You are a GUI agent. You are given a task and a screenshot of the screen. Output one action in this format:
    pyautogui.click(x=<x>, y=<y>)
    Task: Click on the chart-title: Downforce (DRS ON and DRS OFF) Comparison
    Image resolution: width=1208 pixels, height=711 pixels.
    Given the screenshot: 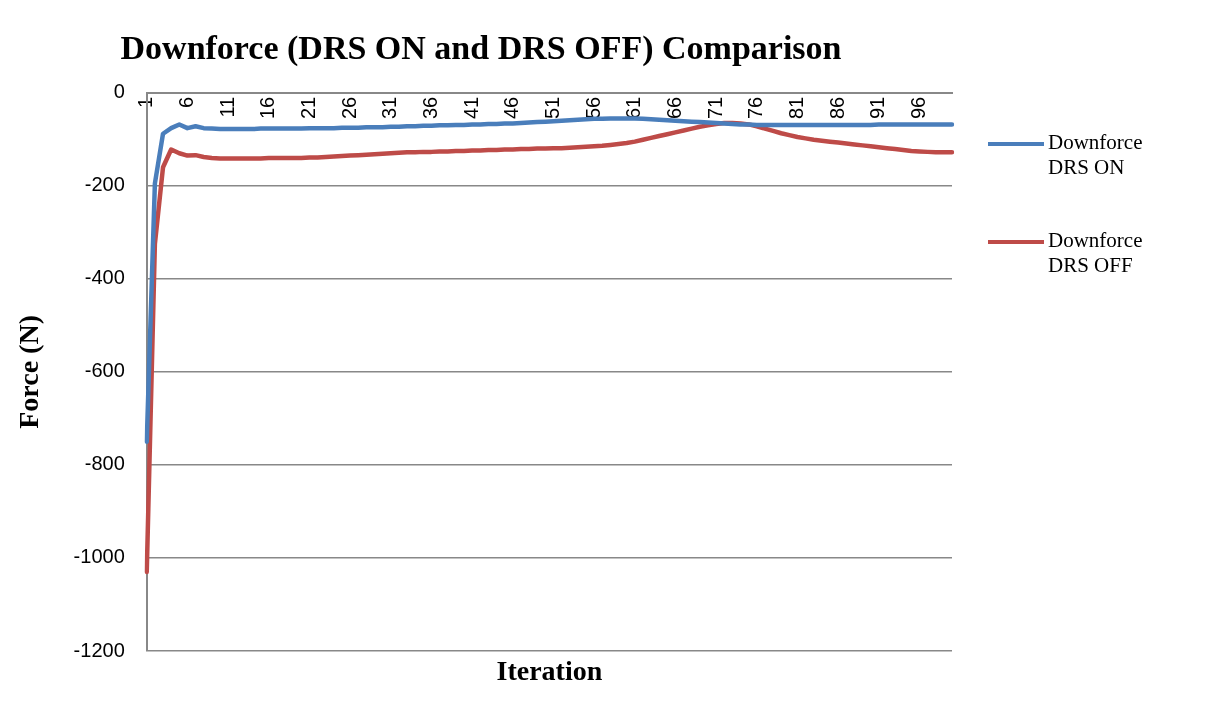 What is the action you would take?
    pyautogui.click(x=481, y=48)
    